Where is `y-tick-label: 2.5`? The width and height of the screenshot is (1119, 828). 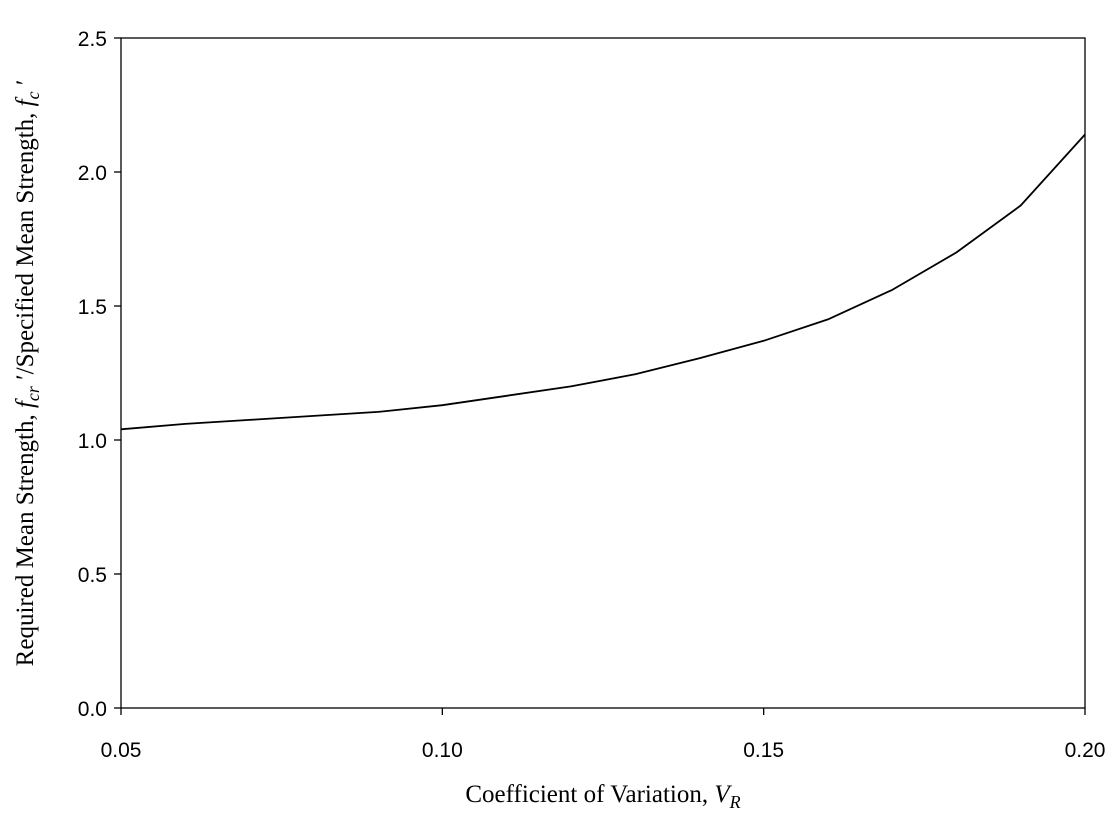
y-tick-label: 2.5 is located at coordinates (92, 39).